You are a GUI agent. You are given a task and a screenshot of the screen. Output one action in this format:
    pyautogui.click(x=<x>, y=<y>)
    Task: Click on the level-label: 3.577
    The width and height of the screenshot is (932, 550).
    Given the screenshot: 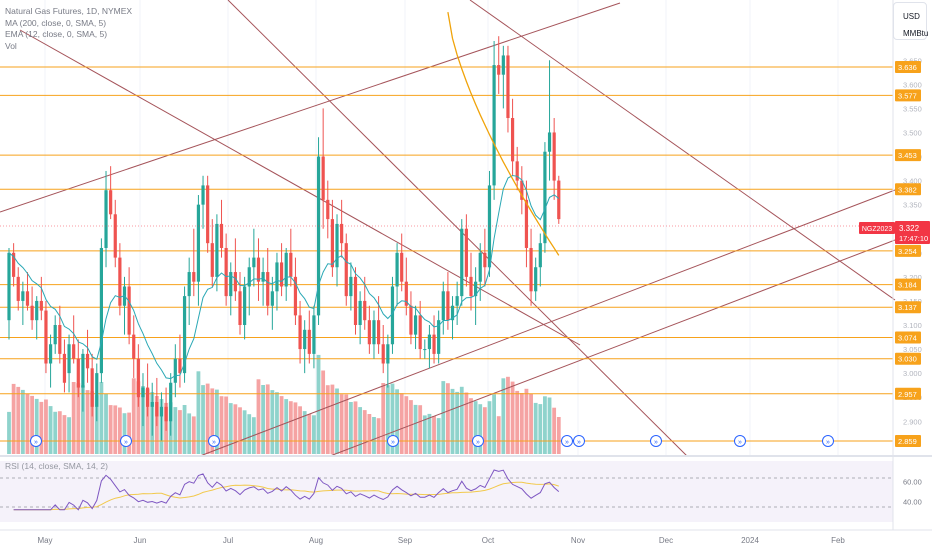 What is the action you would take?
    pyautogui.click(x=907, y=95)
    